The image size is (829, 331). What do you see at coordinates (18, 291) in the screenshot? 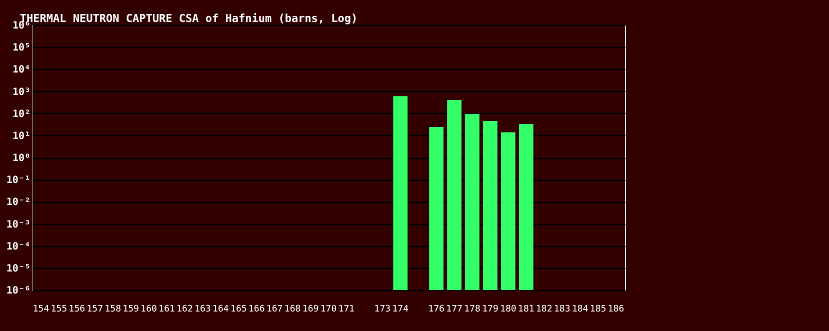
I see `y-tick-label: 10⁻⁶` at bounding box center [18, 291].